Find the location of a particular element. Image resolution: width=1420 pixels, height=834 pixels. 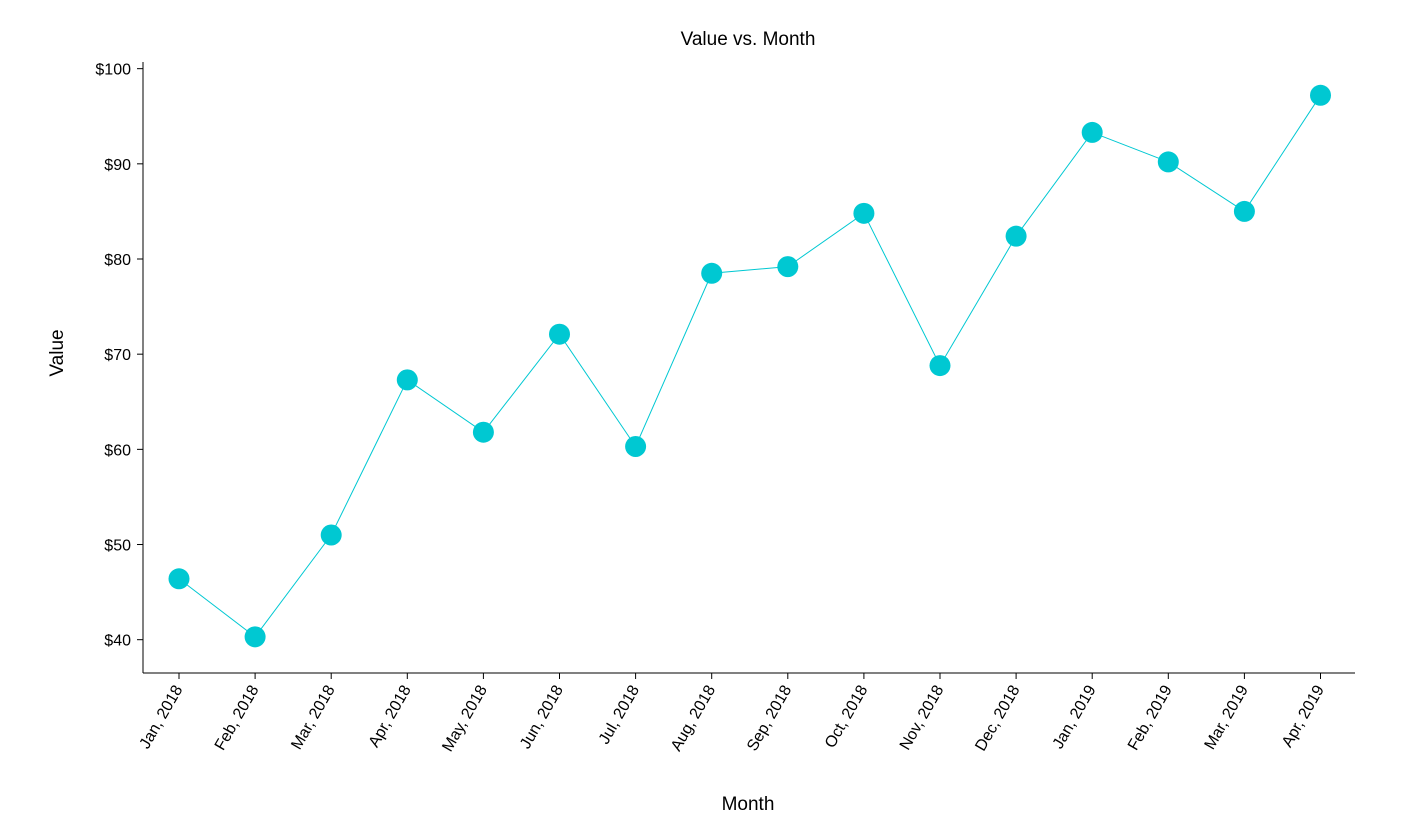

y-tick-label: $90 is located at coordinates (117, 165).